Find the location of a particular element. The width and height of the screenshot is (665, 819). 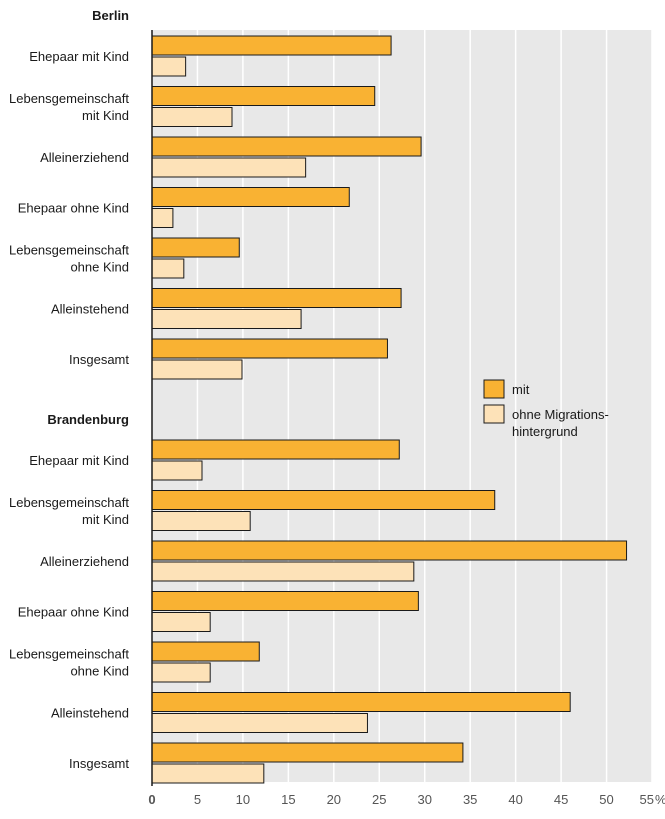

legend-swatch-mit is located at coordinates (494, 389).